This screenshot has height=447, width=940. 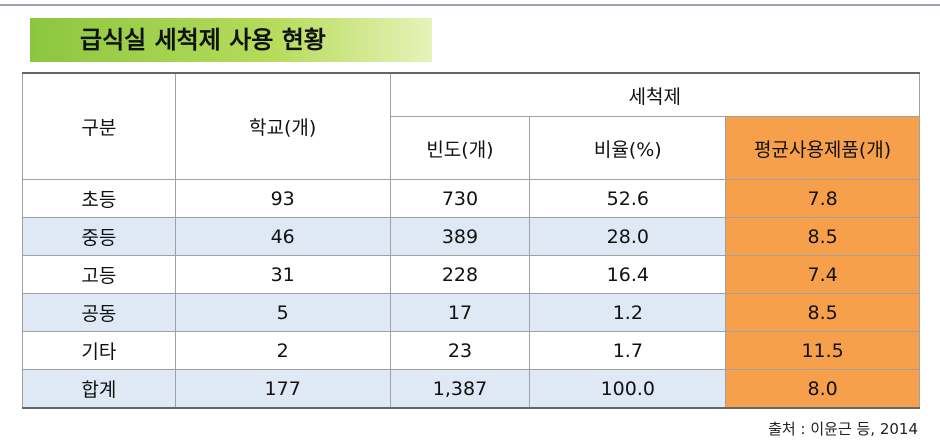 I want to click on cell: 1,387, so click(x=460, y=389).